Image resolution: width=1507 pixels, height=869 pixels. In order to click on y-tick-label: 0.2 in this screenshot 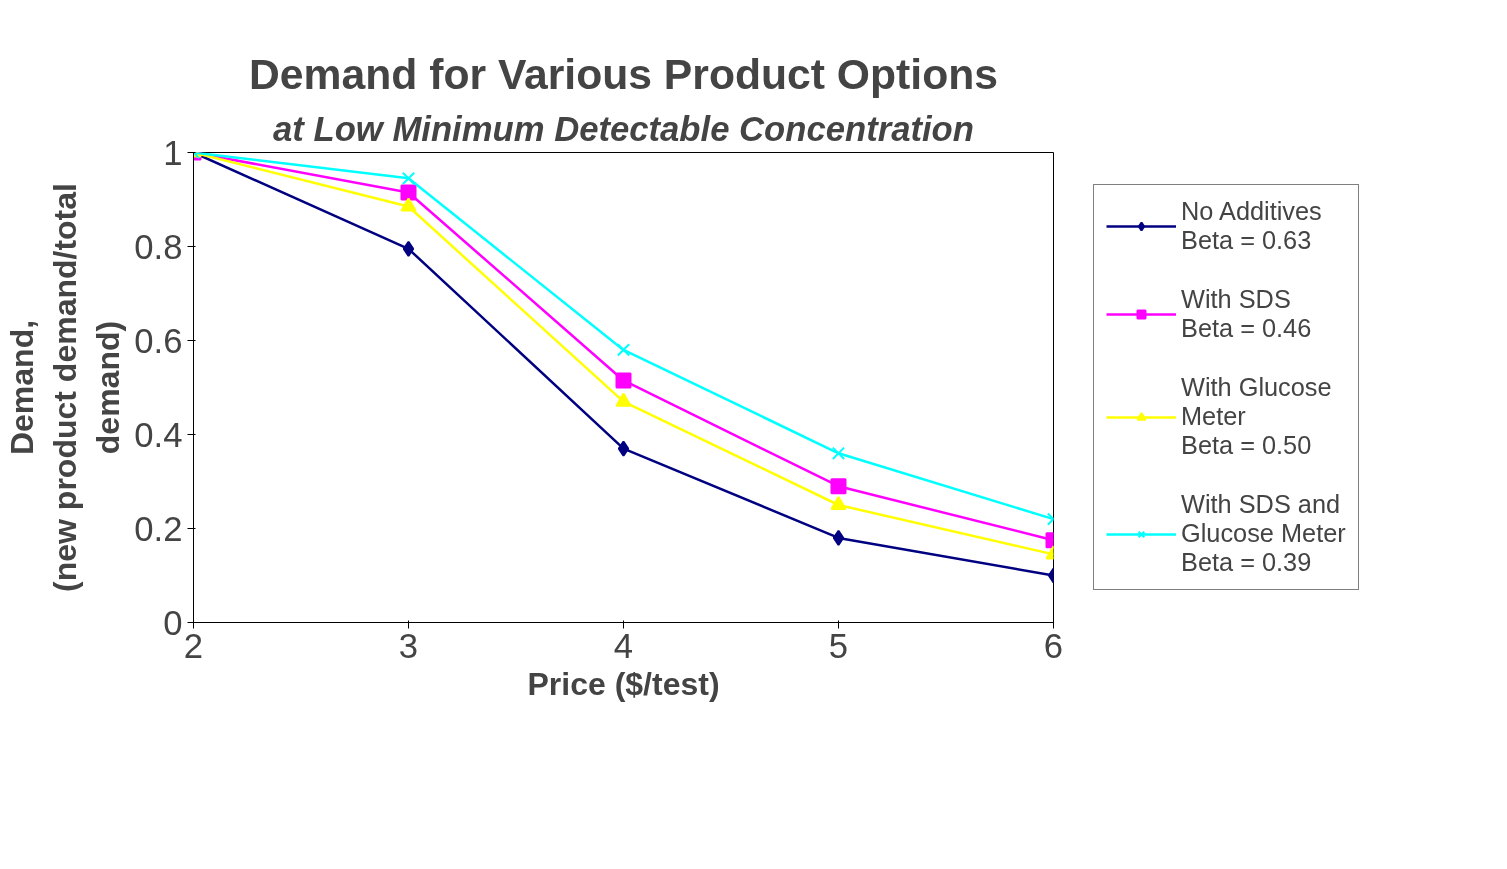, I will do `click(158, 528)`.